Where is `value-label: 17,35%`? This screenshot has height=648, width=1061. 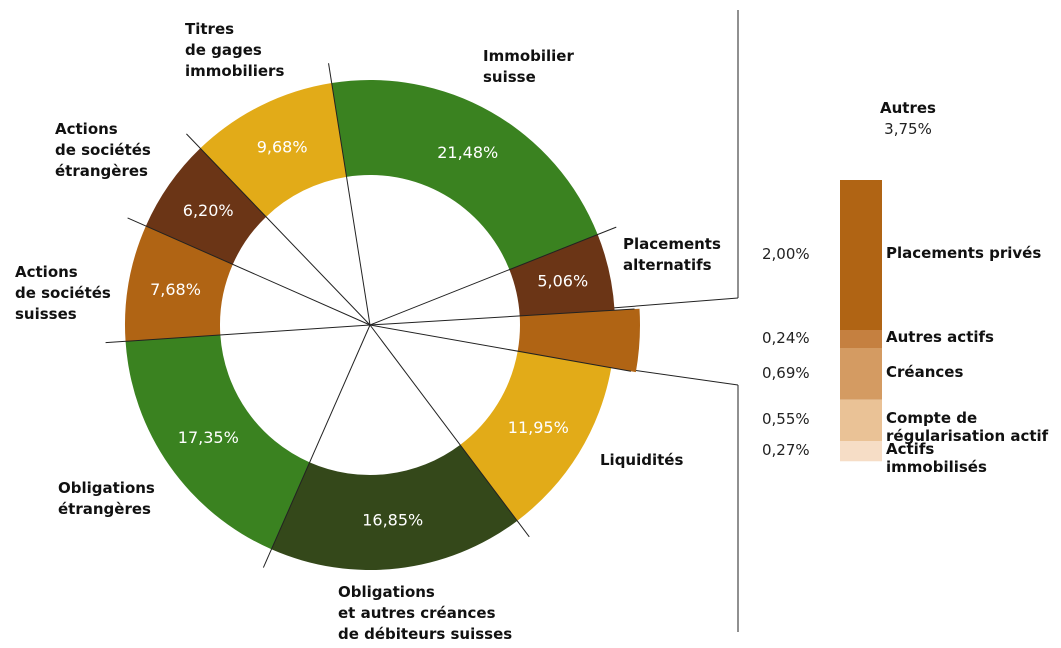 value-label: 17,35% is located at coordinates (208, 437).